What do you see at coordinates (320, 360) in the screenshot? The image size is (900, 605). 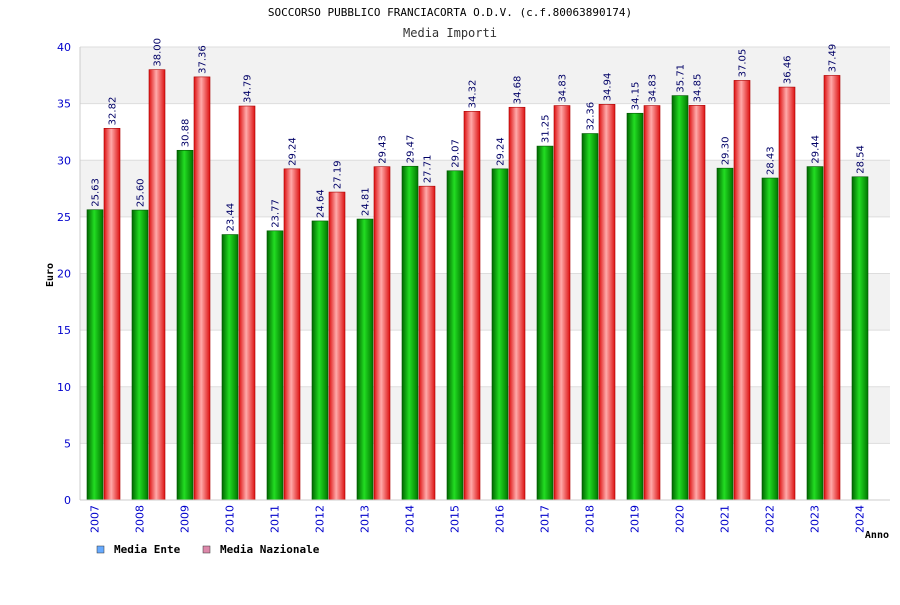 I see `bar-media-ente-2012` at bounding box center [320, 360].